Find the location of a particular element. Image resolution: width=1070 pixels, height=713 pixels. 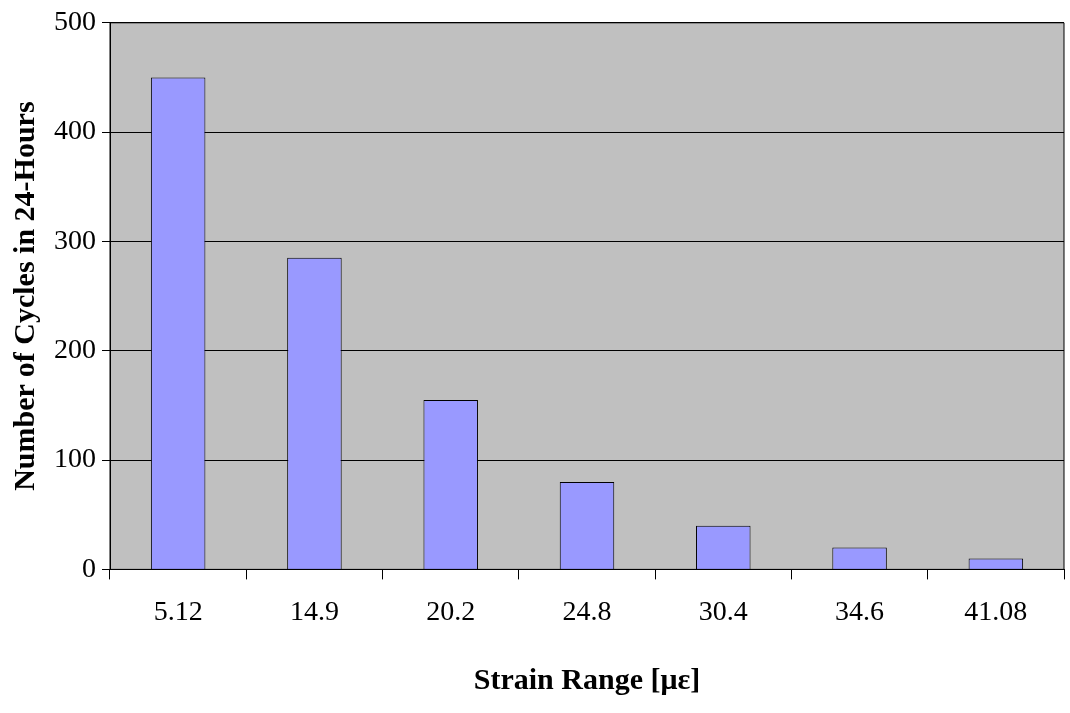

y-tick-label: 0 is located at coordinates (89, 567).